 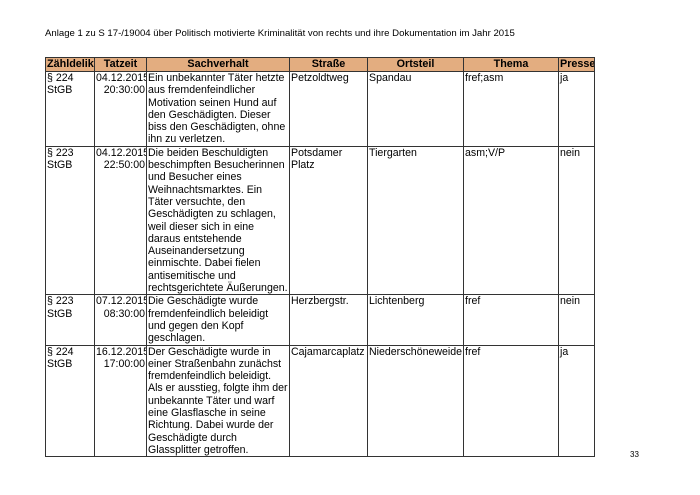 I want to click on cell-tatzeit: 04.12.2015 22:50:00, so click(x=120, y=220).